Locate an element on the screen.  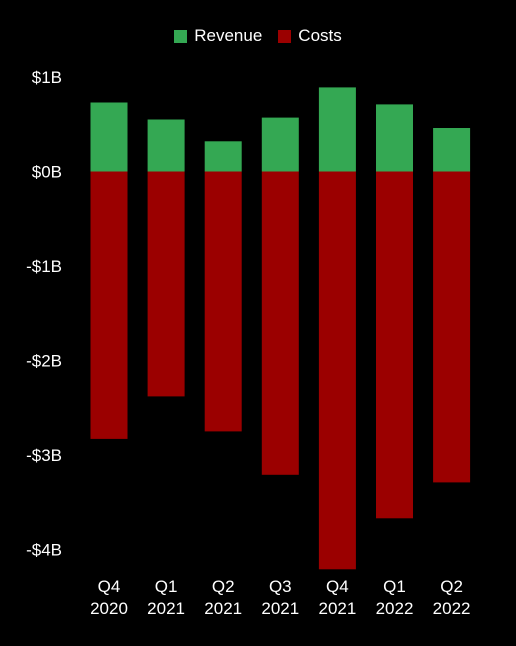
y-tick-label: -$4B is located at coordinates (44, 550).